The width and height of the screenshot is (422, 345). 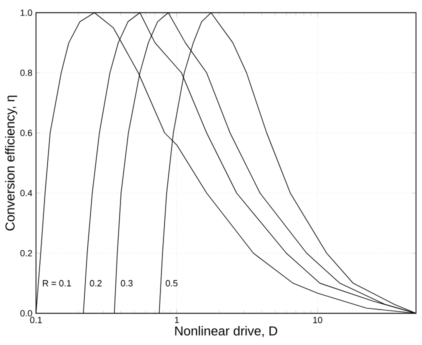 I want to click on y-tick-label: 0.0, so click(x=26, y=313).